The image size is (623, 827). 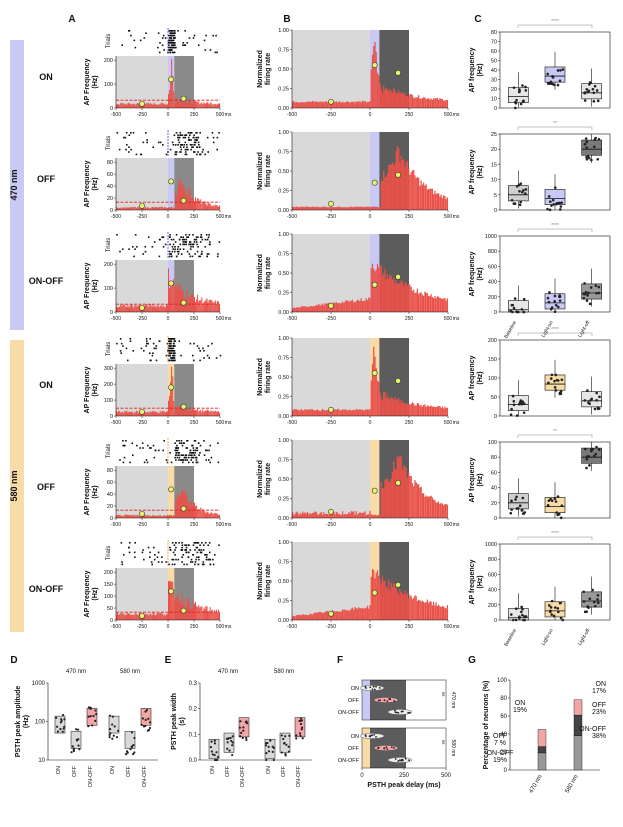 What do you see at coordinates (331, 69) in the screenshot?
I see `baseline-shade-b` at bounding box center [331, 69].